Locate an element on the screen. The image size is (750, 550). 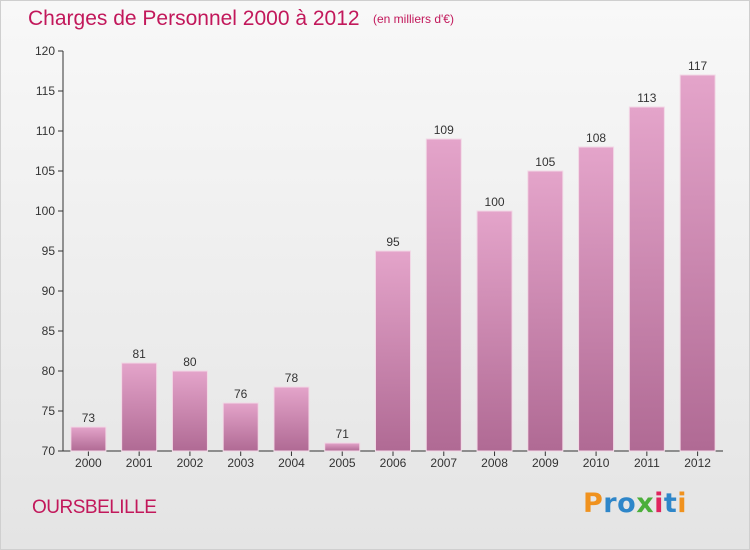
bar-2007 is located at coordinates (443, 295).